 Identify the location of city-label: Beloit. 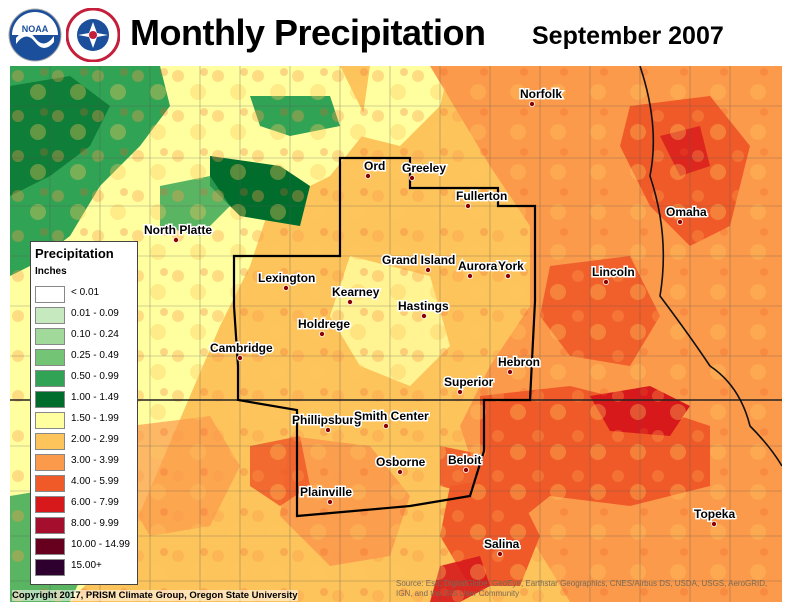
(464, 460).